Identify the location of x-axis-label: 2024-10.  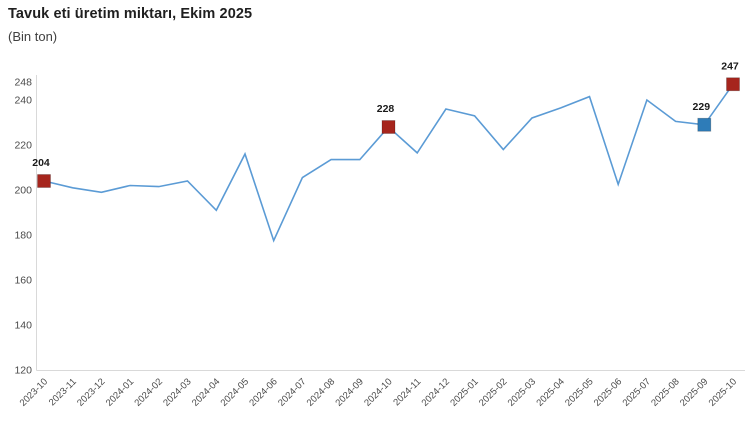
(378, 392).